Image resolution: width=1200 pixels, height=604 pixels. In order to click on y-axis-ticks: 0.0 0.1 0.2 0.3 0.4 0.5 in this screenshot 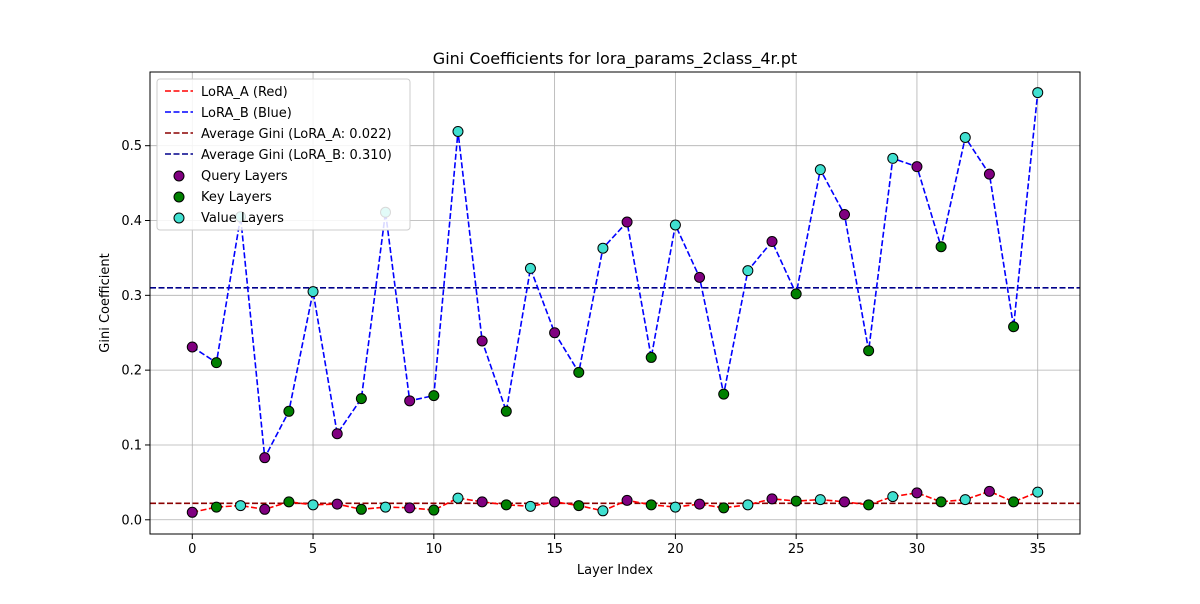, I will do `click(135, 333)`.